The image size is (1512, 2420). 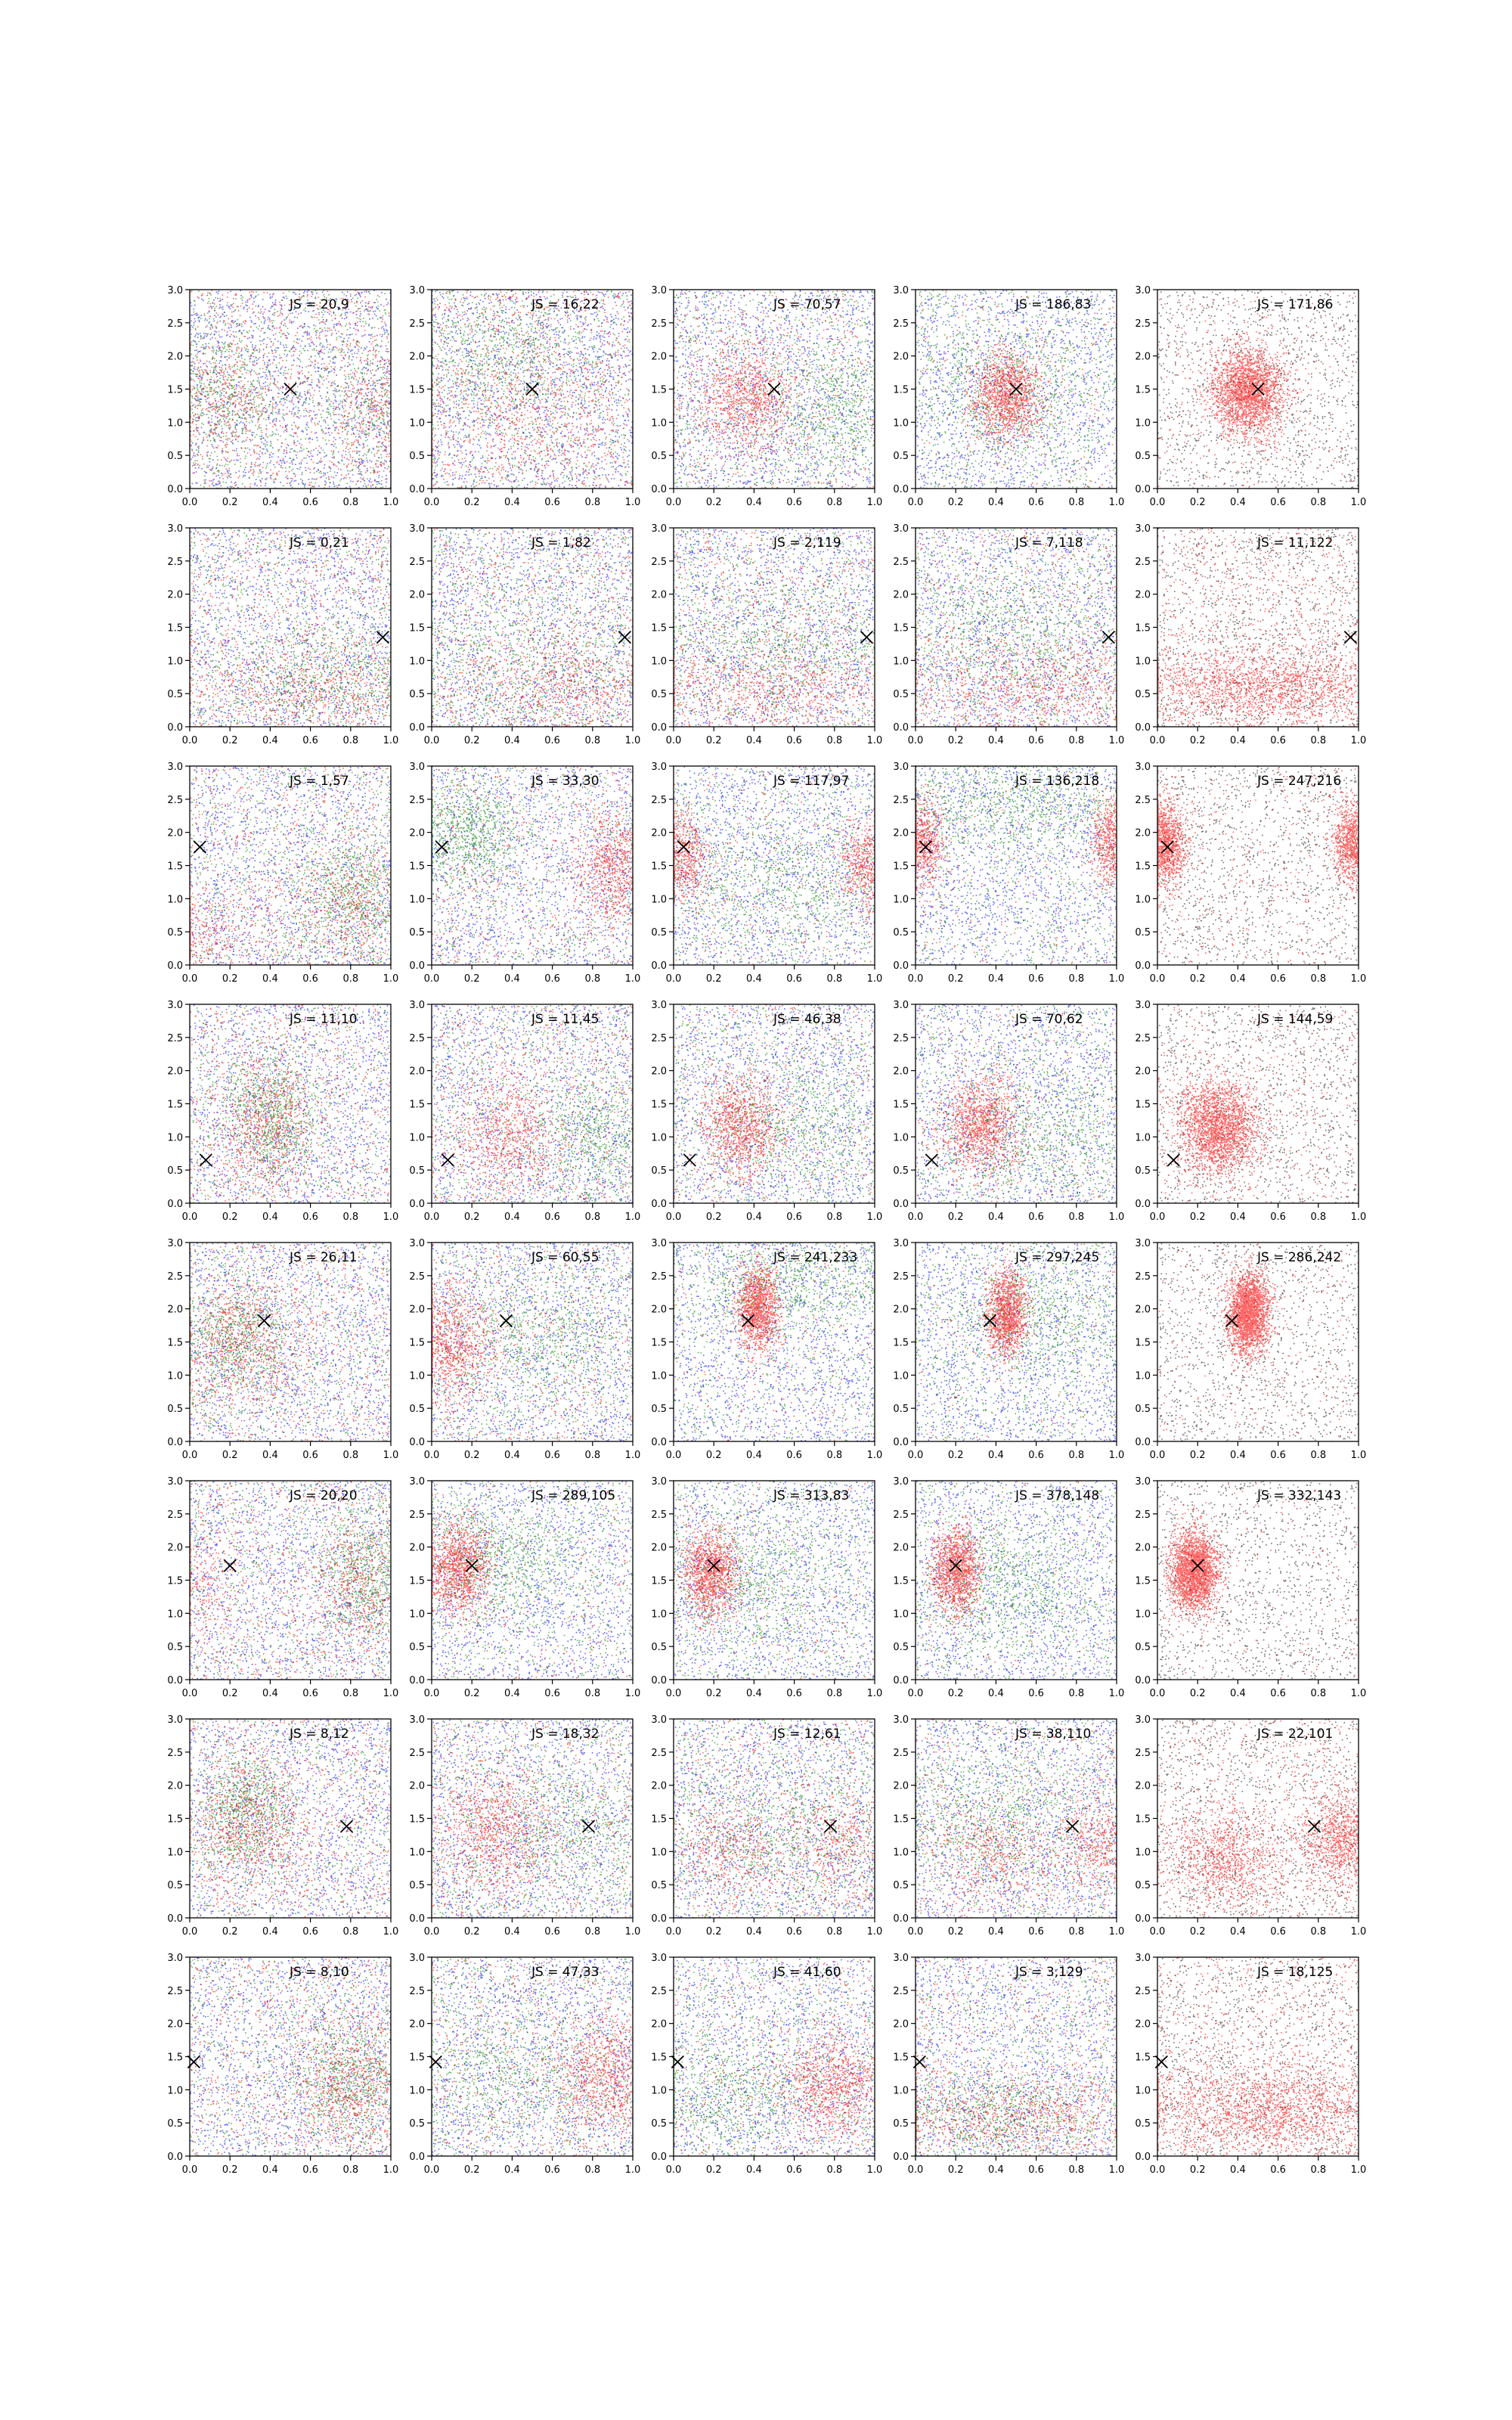 I want to click on axes-frame, so click(x=291, y=1818).